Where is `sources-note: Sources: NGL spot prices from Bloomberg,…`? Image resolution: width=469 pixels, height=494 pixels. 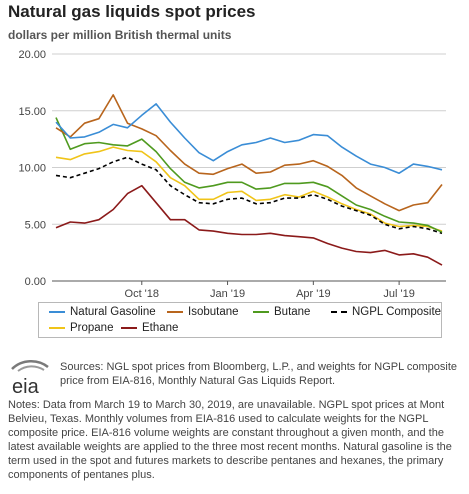
sources-note: Sources: NGL spot prices from Bloomberg,… is located at coordinates (258, 374).